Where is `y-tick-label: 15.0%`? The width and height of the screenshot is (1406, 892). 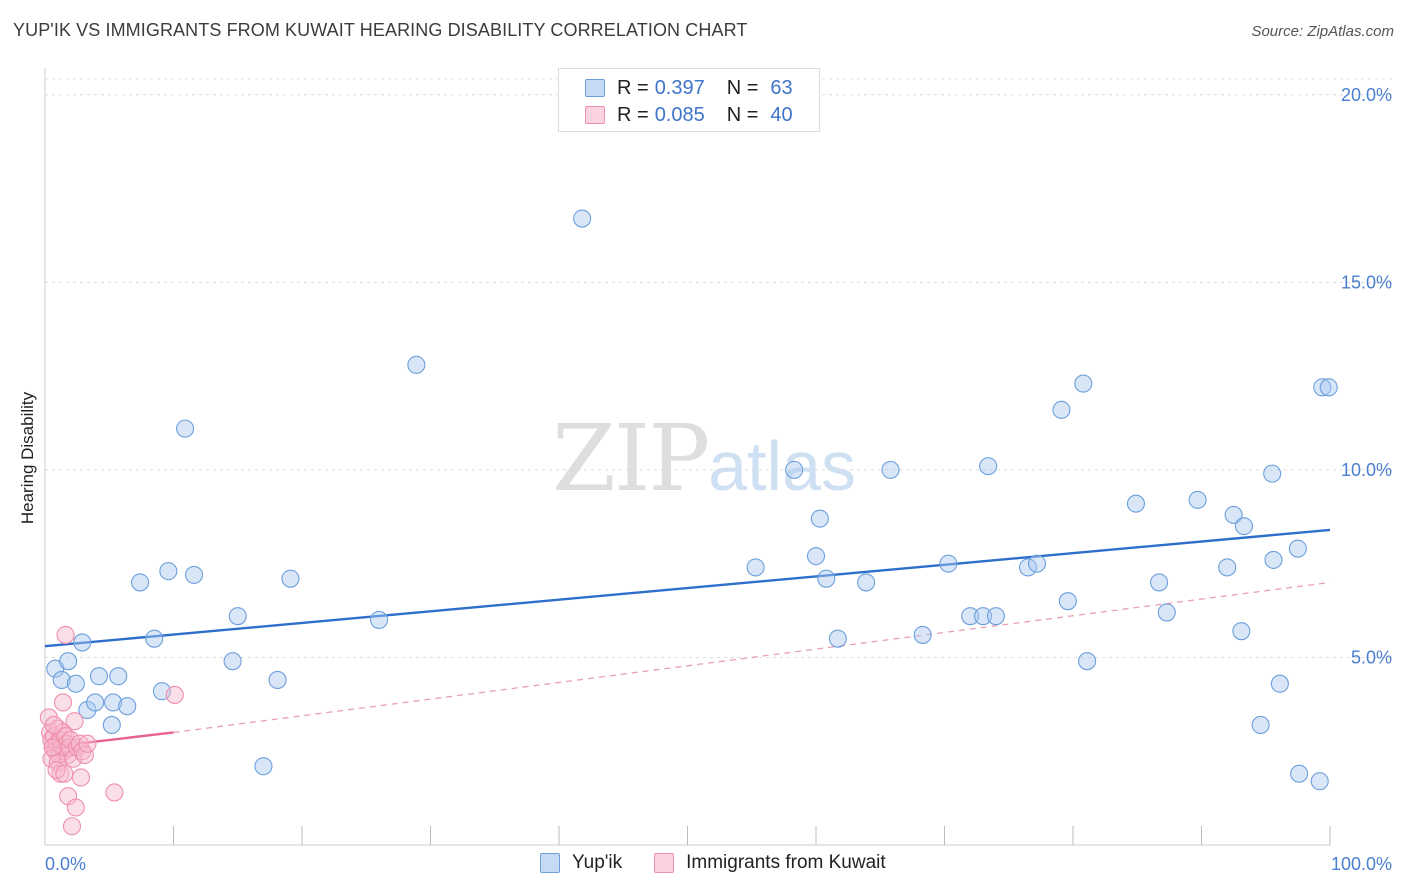 y-tick-label: 15.0% is located at coordinates (1366, 282).